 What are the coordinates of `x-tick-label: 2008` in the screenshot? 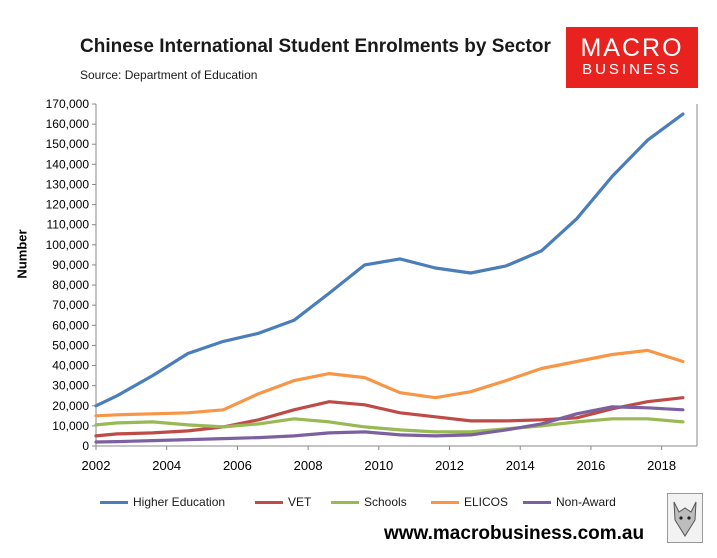 It's located at (308, 464).